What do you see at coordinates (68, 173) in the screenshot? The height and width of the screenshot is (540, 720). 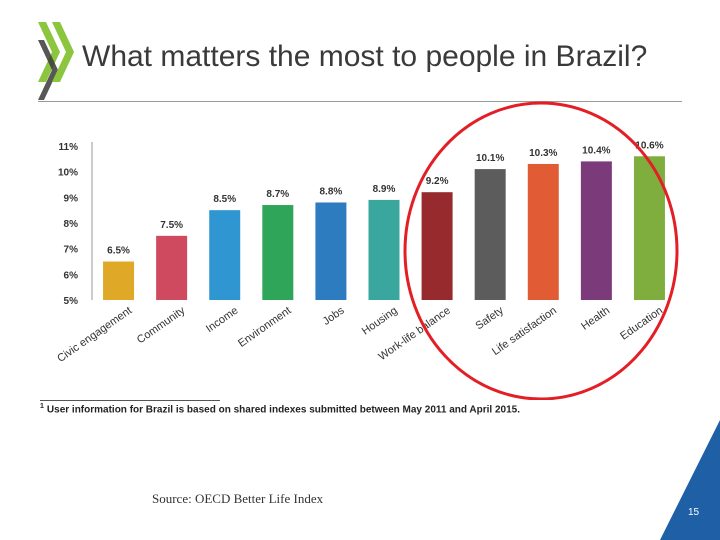 I see `y-tick-label: 10%` at bounding box center [68, 173].